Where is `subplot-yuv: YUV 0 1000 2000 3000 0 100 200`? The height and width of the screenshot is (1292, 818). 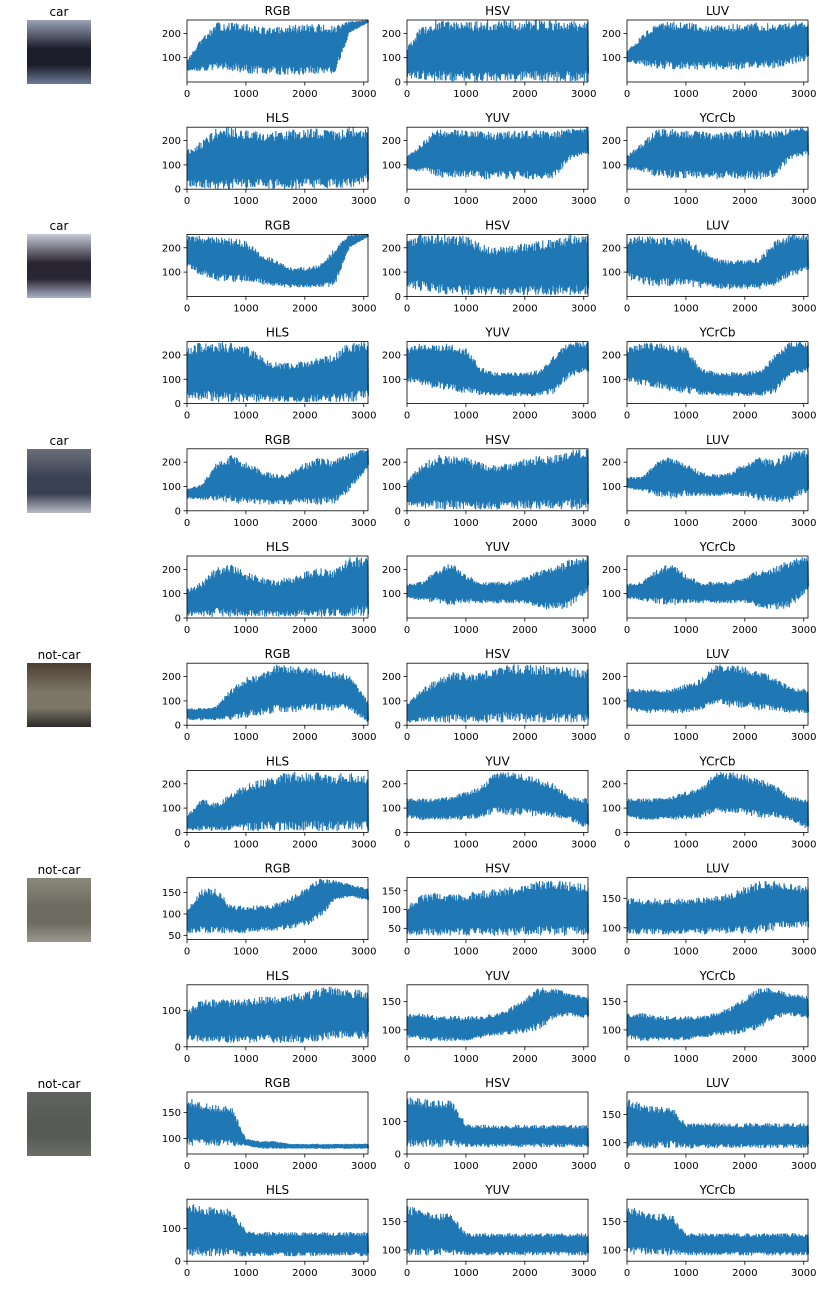 subplot-yuv: YUV 0 1000 2000 3000 0 100 200 is located at coordinates (489, 802).